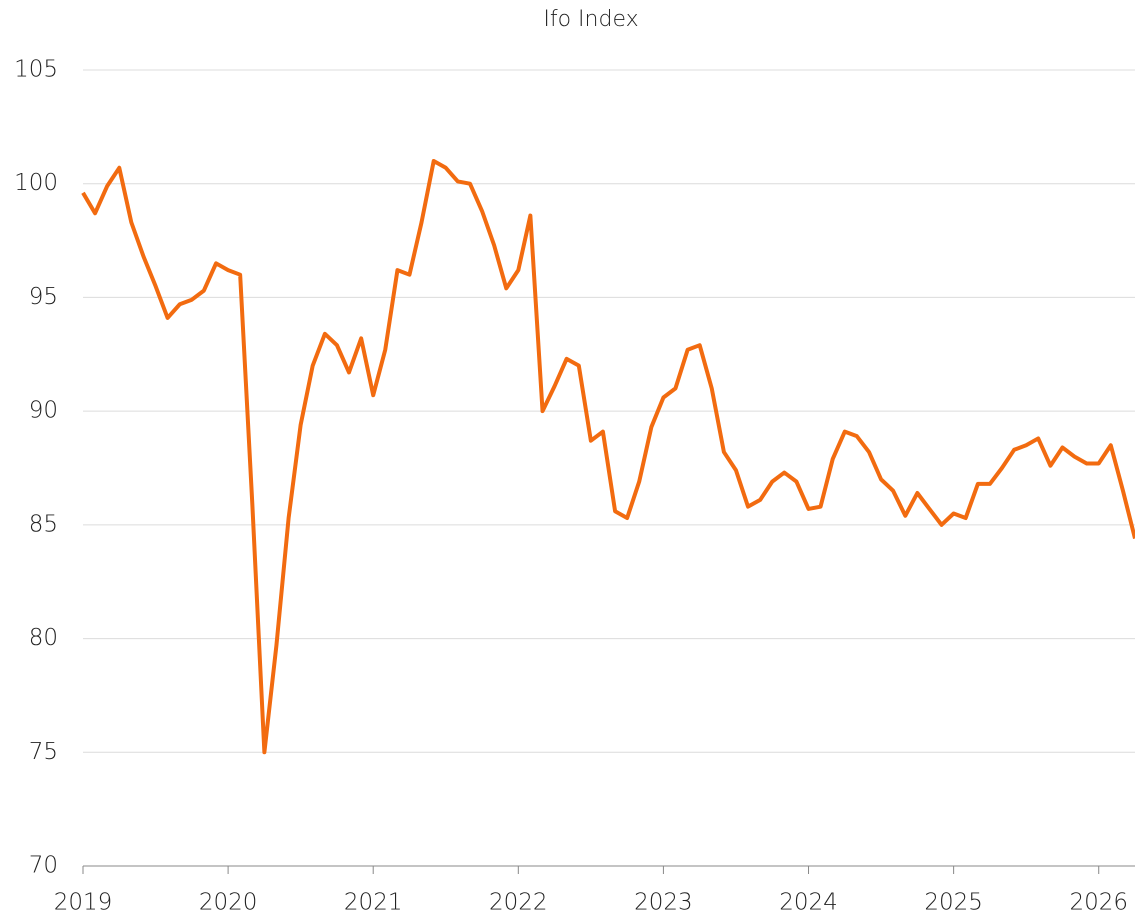  Describe the element at coordinates (43, 411) in the screenshot. I see `y-tick-label: 90` at that location.